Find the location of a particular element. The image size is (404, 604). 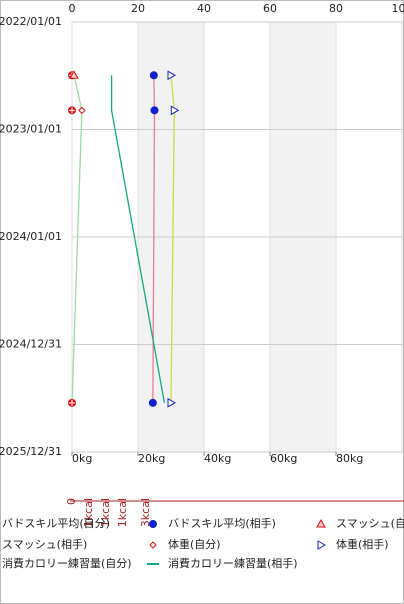

x-tick-label: 40kg is located at coordinates (217, 458).